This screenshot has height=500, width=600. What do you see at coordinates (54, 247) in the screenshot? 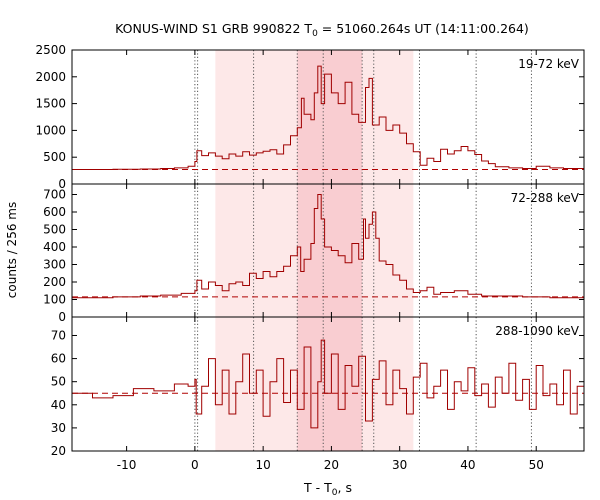
I see `y-tick-label: 400` at bounding box center [54, 247].